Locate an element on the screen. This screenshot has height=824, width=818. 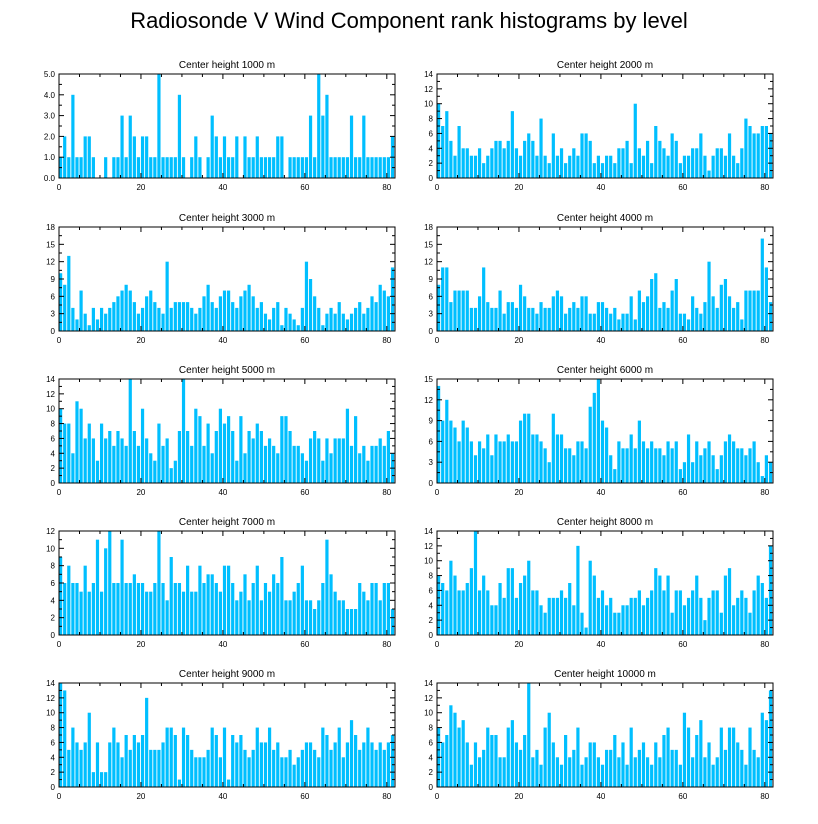
panel-5-ytick-label: 8 is located at coordinates (53, 424).